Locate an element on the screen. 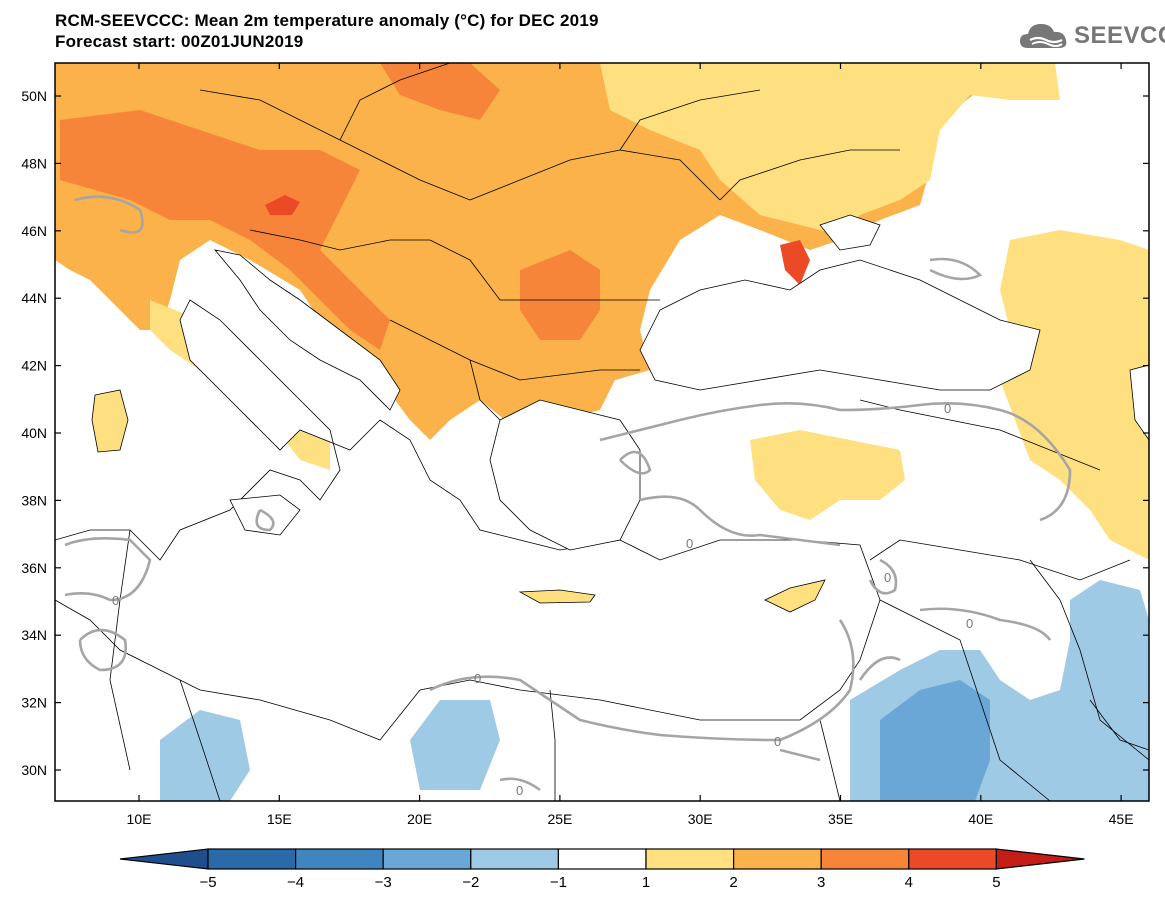 The image size is (1165, 907). east-mild-region is located at coordinates (1074, 395).